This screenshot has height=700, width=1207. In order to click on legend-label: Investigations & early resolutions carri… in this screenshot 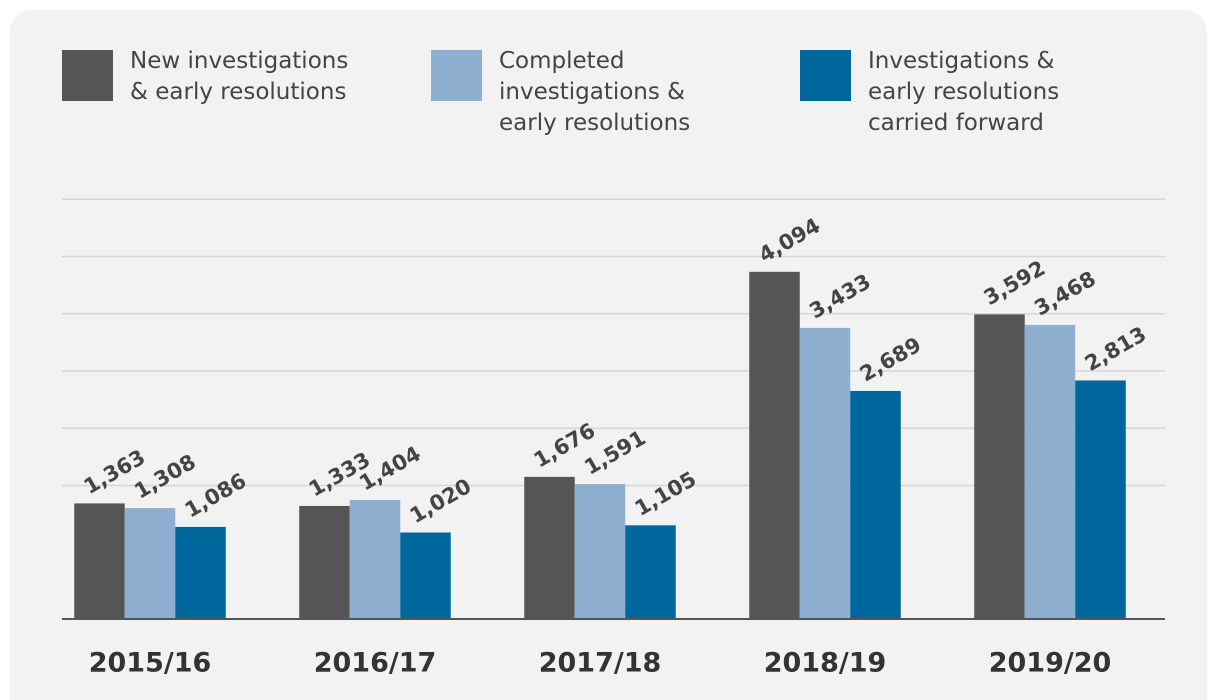, I will do `click(964, 92)`.